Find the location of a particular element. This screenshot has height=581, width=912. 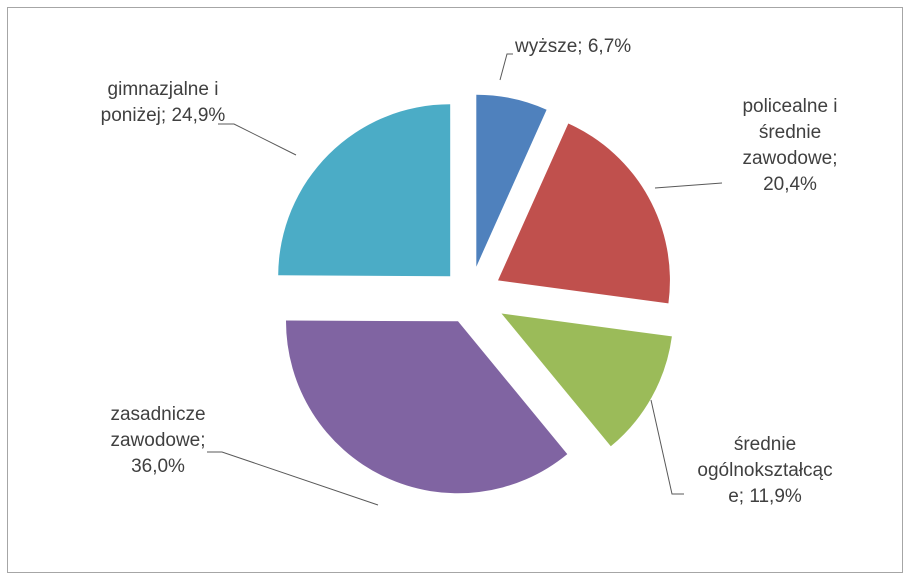

data-label-line: 20,4% is located at coordinates (790, 184).